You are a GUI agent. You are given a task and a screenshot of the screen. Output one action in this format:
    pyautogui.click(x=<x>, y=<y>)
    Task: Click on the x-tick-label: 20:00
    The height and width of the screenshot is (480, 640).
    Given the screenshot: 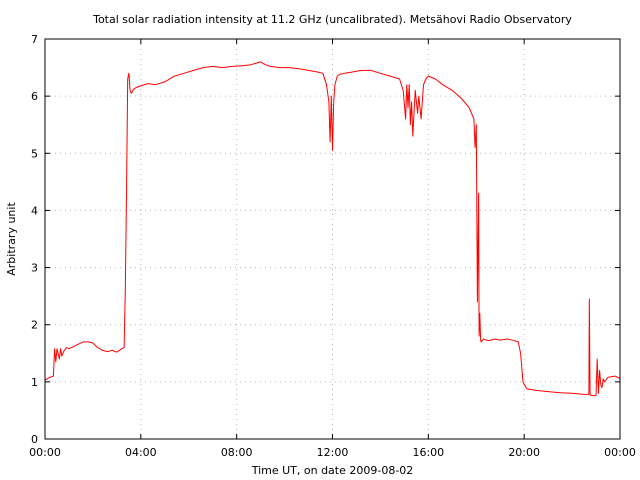 What is the action you would take?
    pyautogui.click(x=524, y=452)
    